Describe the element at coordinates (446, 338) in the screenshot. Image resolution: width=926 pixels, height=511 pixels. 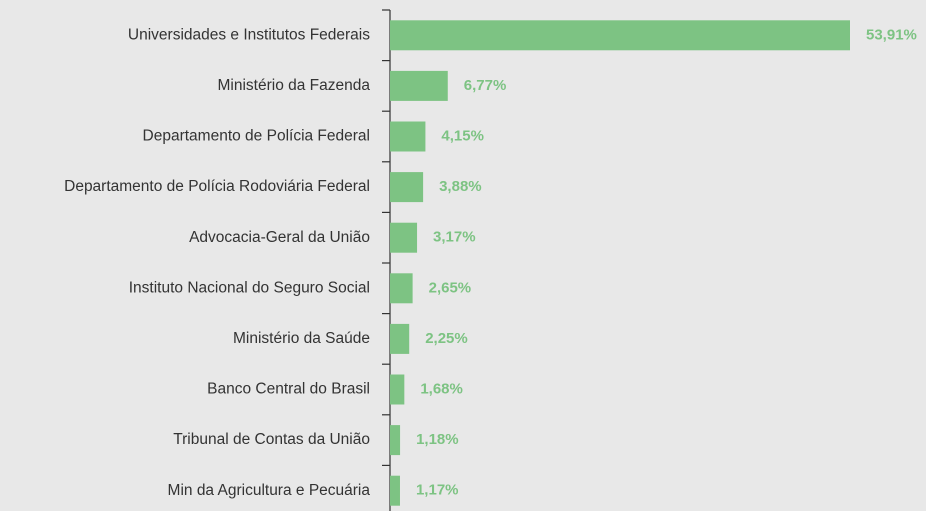
I see `value-label: 2,25%` at that location.